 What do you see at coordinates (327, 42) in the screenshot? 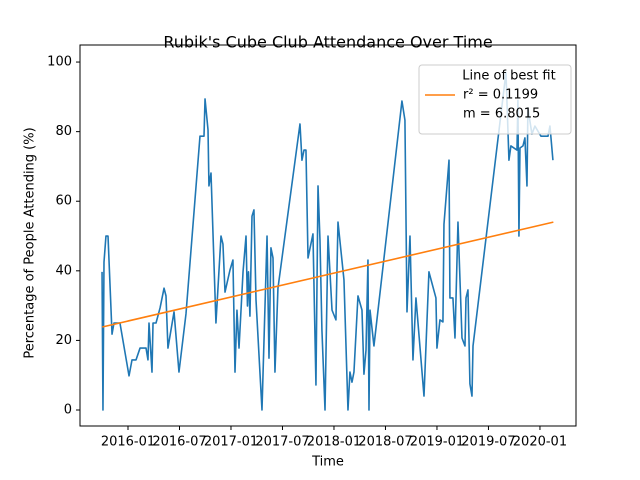
I see `chart-title: Rubik's Cube Club Attendance Over Time` at bounding box center [327, 42].